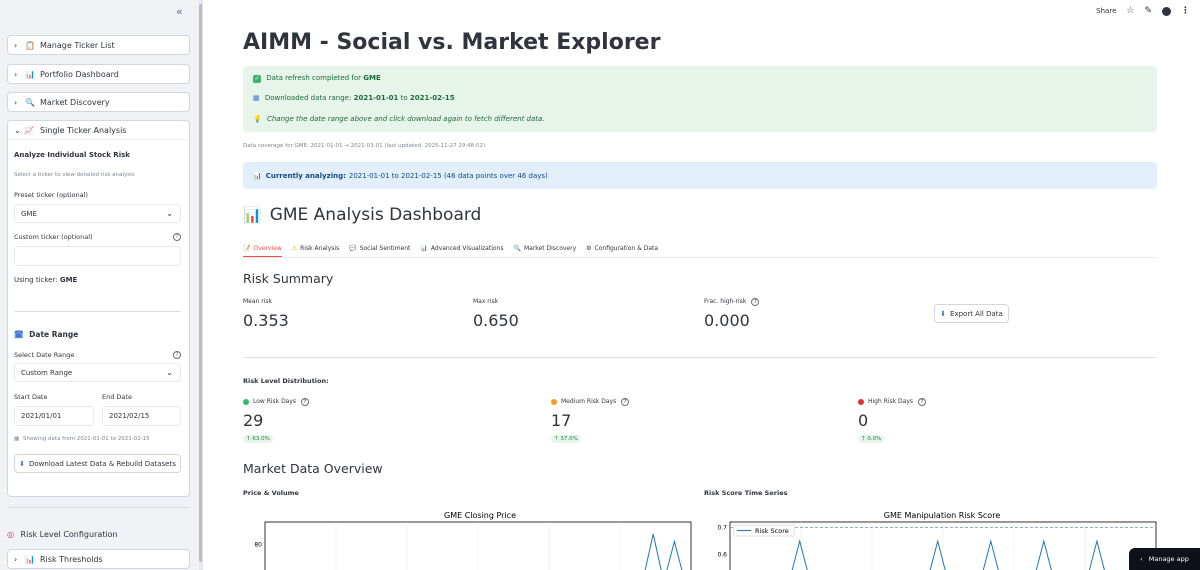 The image size is (1200, 570). Describe the element at coordinates (305, 175) in the screenshot. I see `analyzing-prefix: Currently analyzing:` at that location.